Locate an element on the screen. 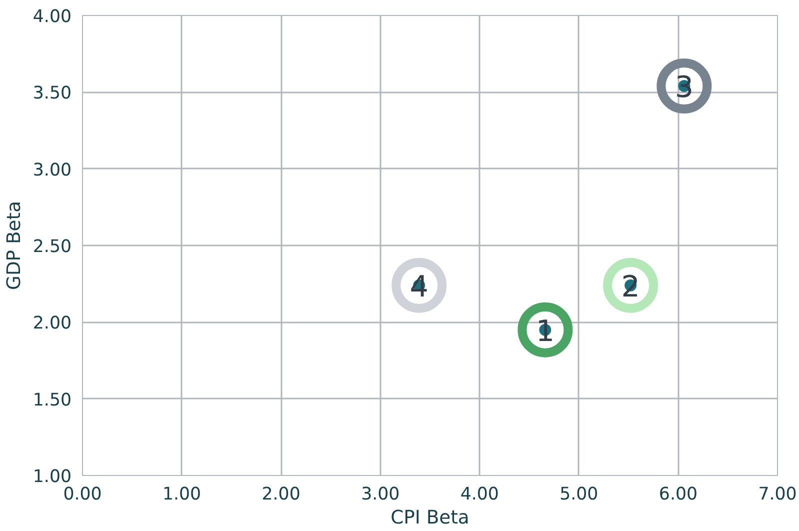  y-tick-label: 2.00 is located at coordinates (52, 324).